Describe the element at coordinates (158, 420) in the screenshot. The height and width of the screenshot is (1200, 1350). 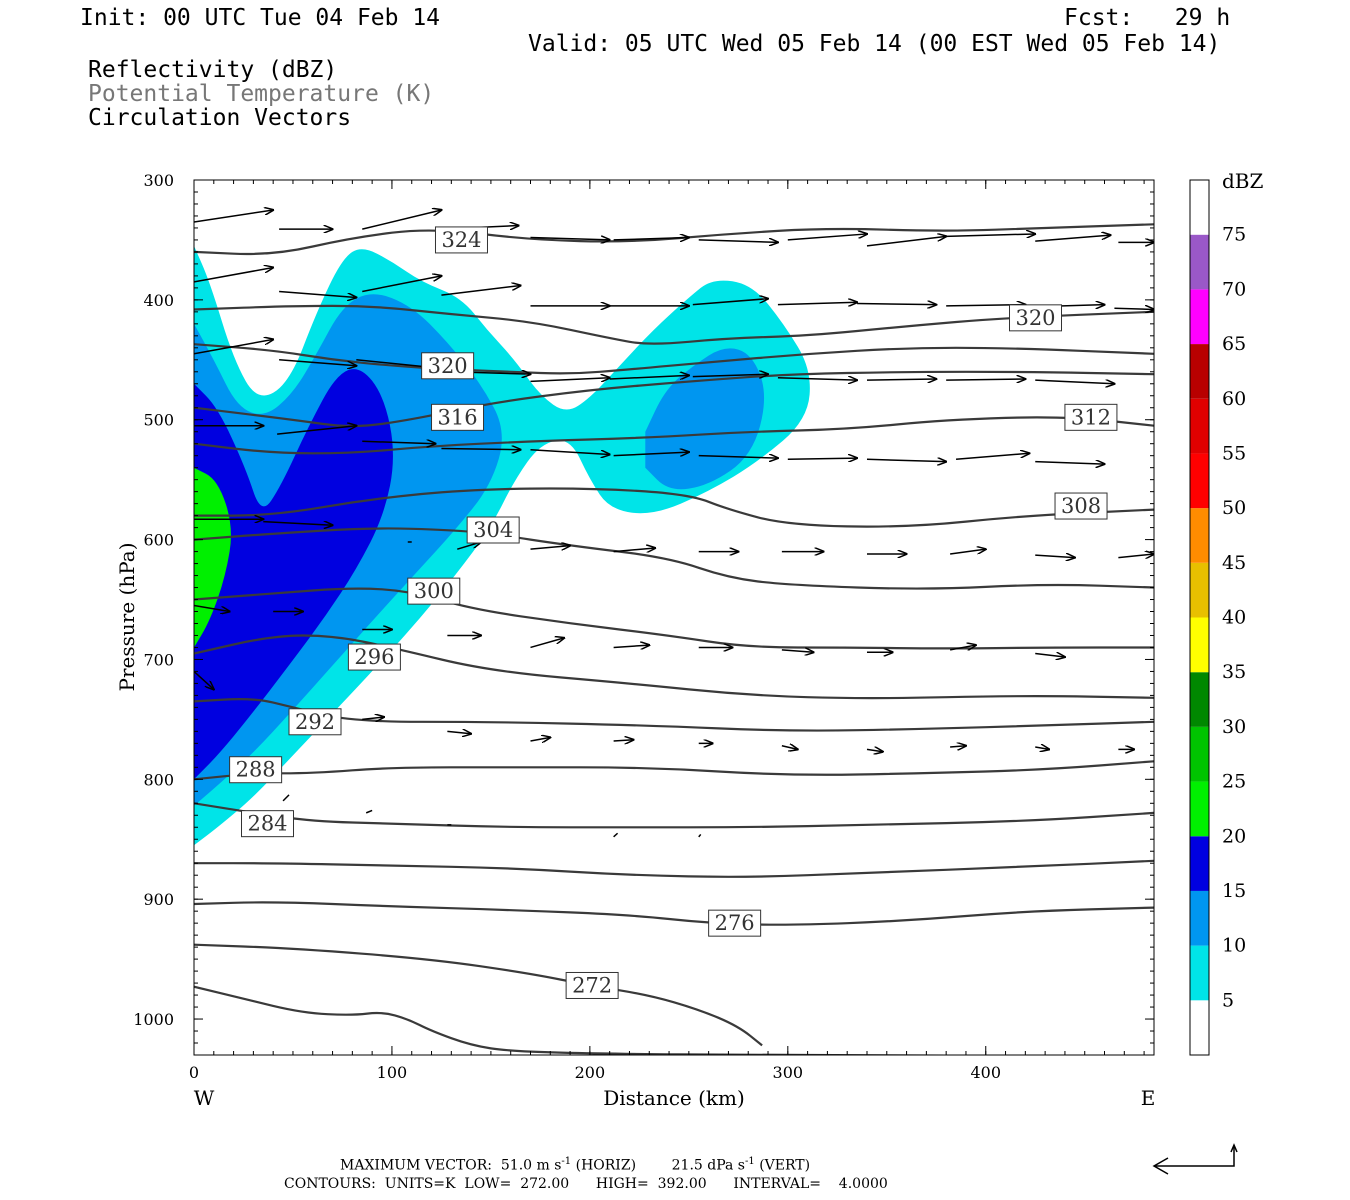
I see `y-tick-label-500: 500` at that location.